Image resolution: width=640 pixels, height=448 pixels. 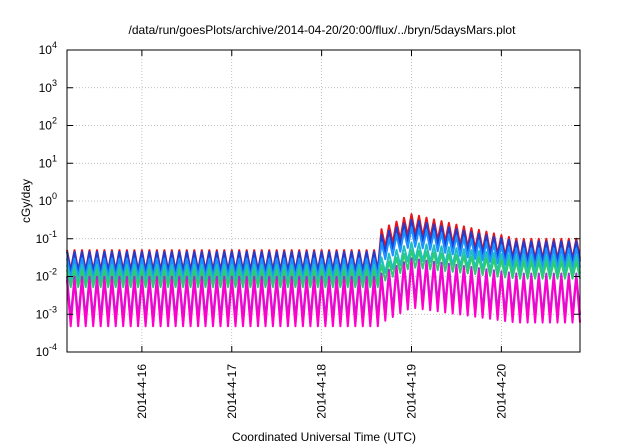 I want to click on y-tick-label: 10¹, so click(x=48, y=161).